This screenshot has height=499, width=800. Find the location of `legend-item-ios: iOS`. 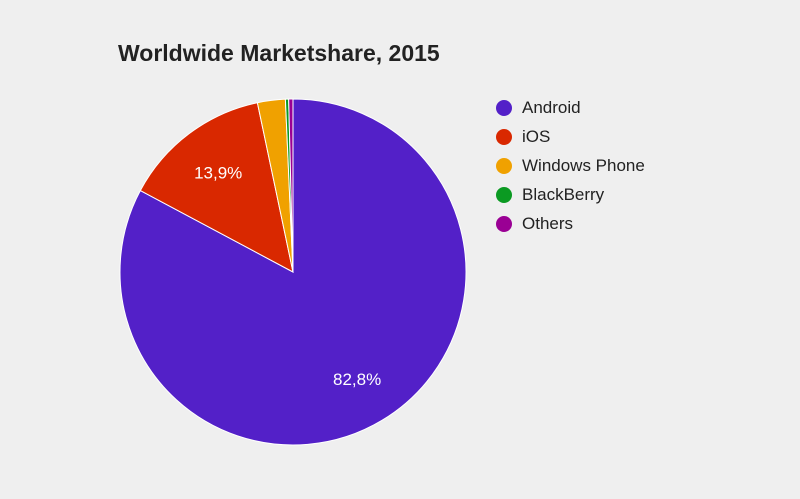

legend-item-ios: iOS is located at coordinates (570, 136).